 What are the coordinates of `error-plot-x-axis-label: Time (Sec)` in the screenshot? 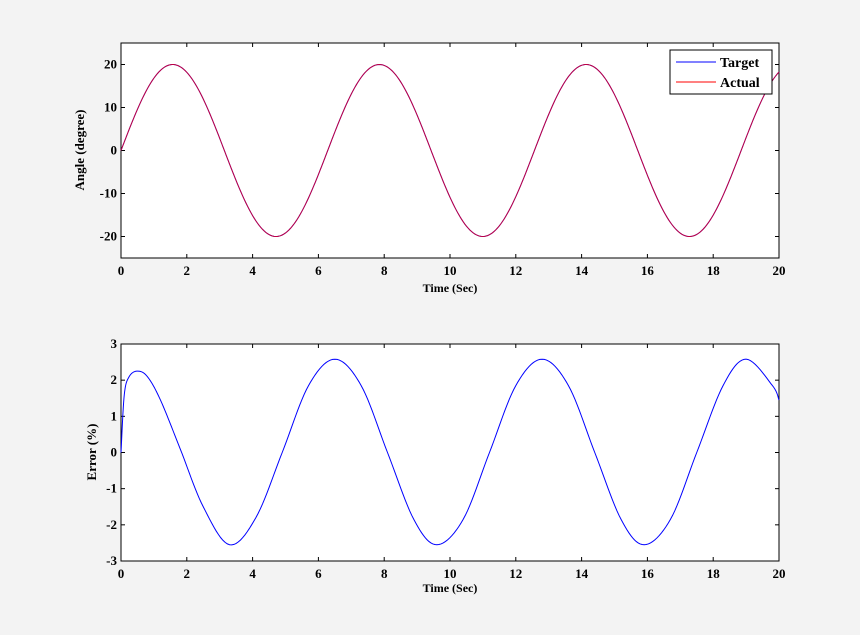 It's located at (450, 588).